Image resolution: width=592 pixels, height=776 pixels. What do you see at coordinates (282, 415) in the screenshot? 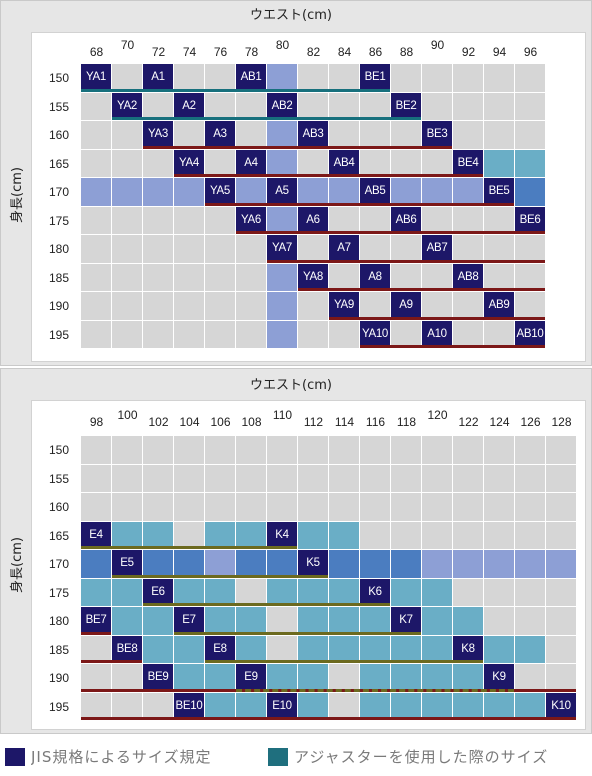
I see `waist-tick-110: 110` at bounding box center [282, 415].